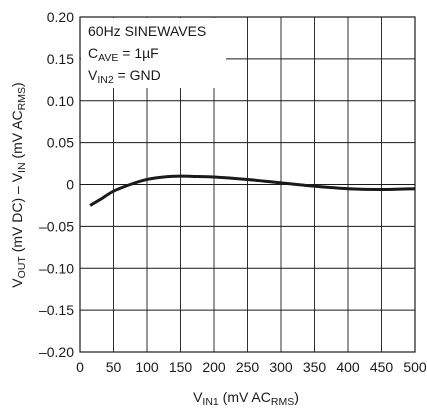 The width and height of the screenshot is (427, 410). What do you see at coordinates (124, 76) in the screenshot?
I see `annotation-line: VIN2 = GND` at bounding box center [124, 76].